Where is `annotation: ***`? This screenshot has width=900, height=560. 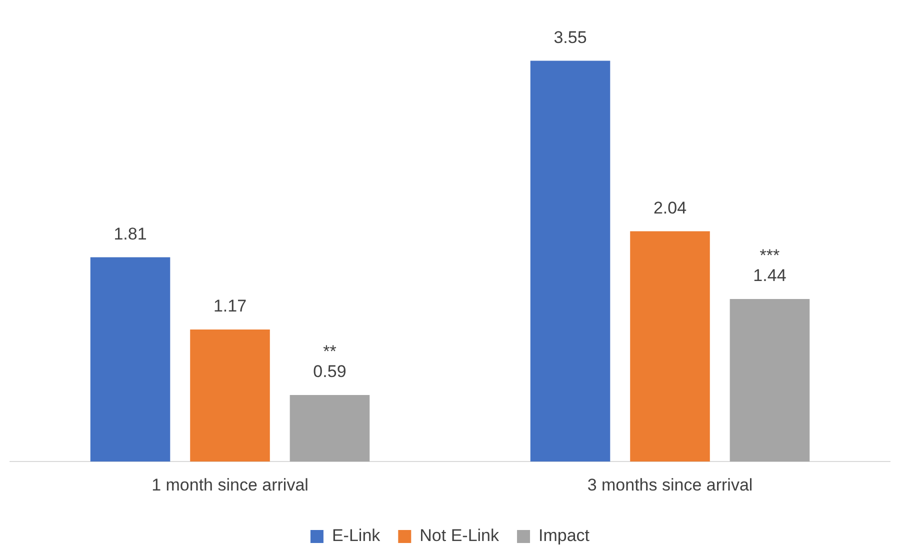 annotation: *** is located at coordinates (770, 256).